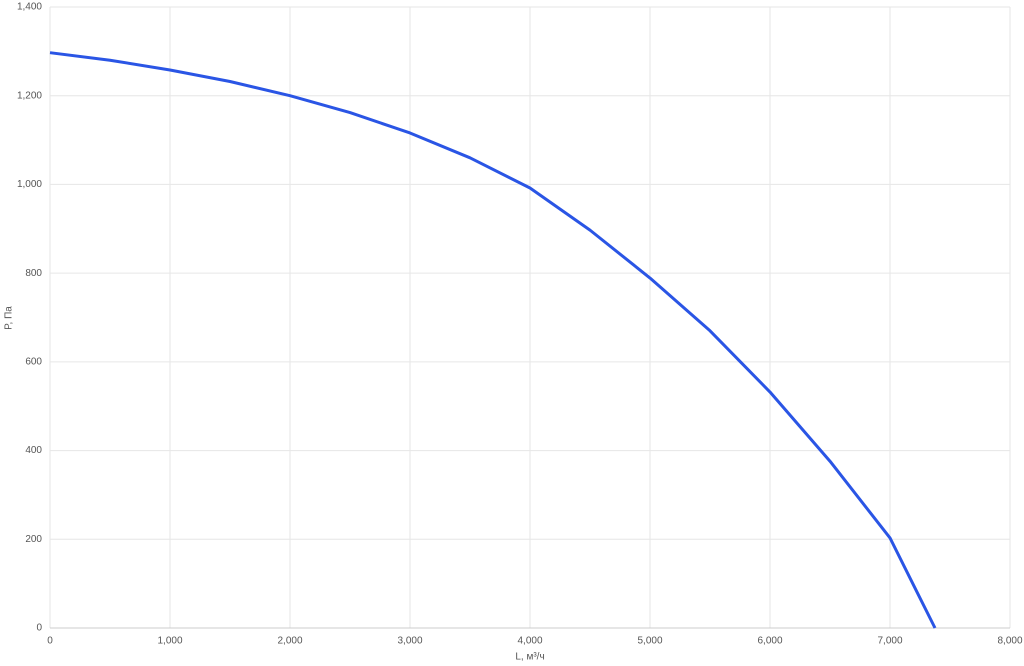  What do you see at coordinates (529, 641) in the screenshot?
I see `x-tick-label: 4,000` at bounding box center [529, 641].